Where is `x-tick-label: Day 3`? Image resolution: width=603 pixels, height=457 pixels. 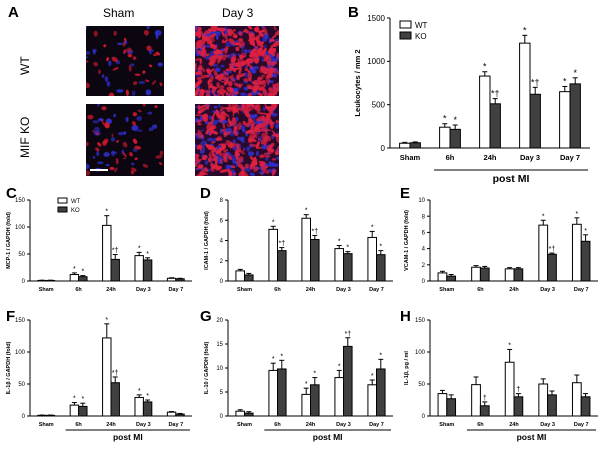
x-tick-label: Day 3 is located at coordinates (343, 290).